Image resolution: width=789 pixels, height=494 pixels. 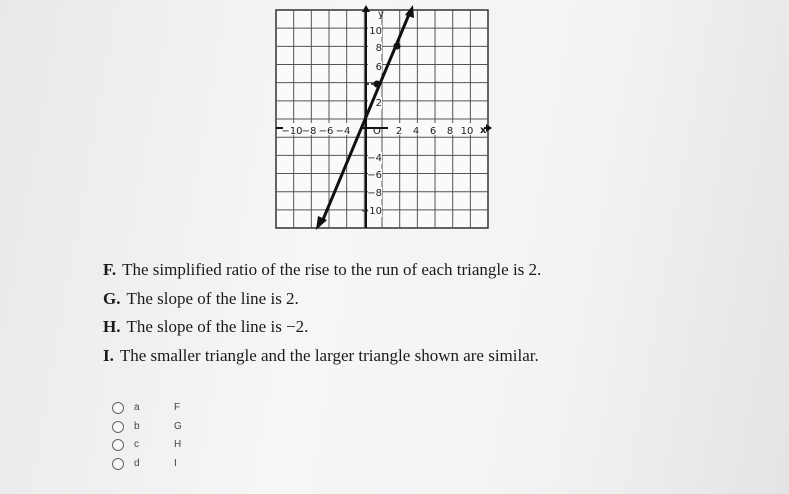 What do you see at coordinates (217, 326) in the screenshot?
I see `statement-text: The slope of the line is −2.` at bounding box center [217, 326].